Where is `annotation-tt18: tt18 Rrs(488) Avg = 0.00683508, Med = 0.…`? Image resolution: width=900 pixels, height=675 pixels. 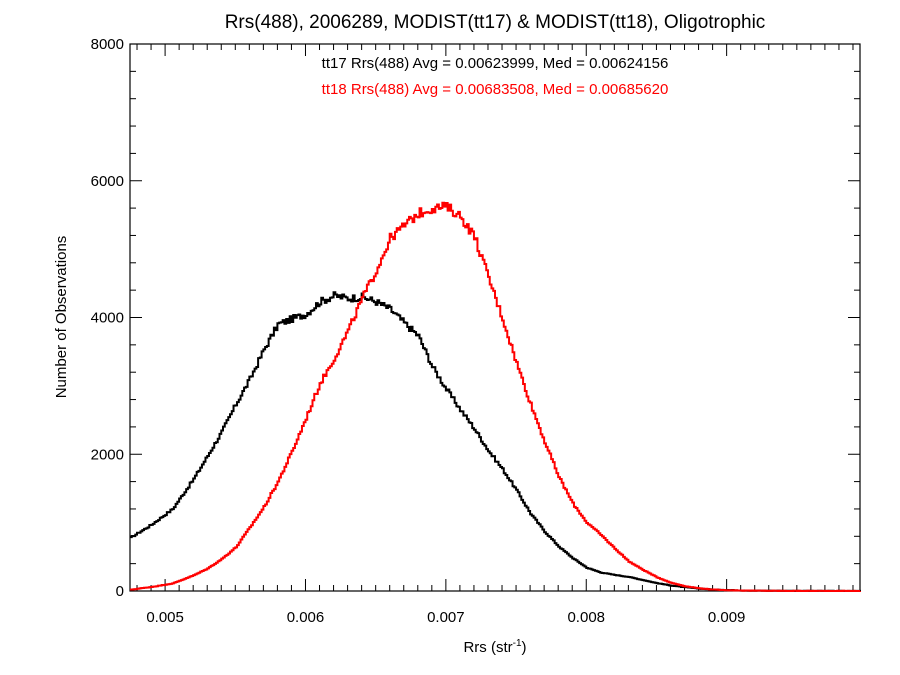
annotation-tt18: tt18 Rrs(488) Avg = 0.00683508, Med = 0.… is located at coordinates (495, 89).